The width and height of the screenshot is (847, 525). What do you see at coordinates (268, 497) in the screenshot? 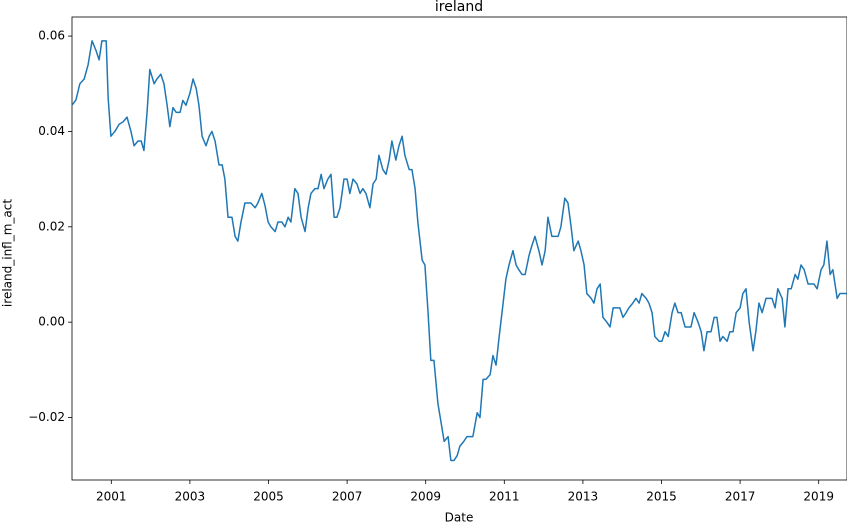
I see `x-tick-label: 2005` at bounding box center [268, 497].